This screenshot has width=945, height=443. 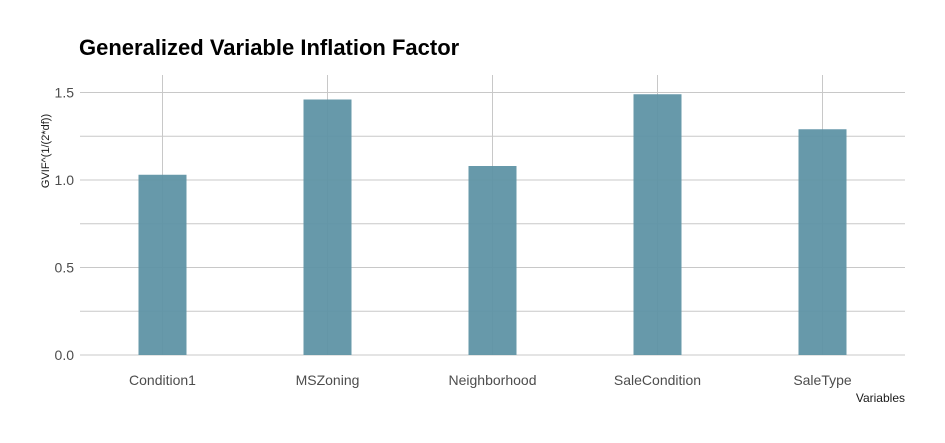 I want to click on bar-saletype, so click(x=822, y=242).